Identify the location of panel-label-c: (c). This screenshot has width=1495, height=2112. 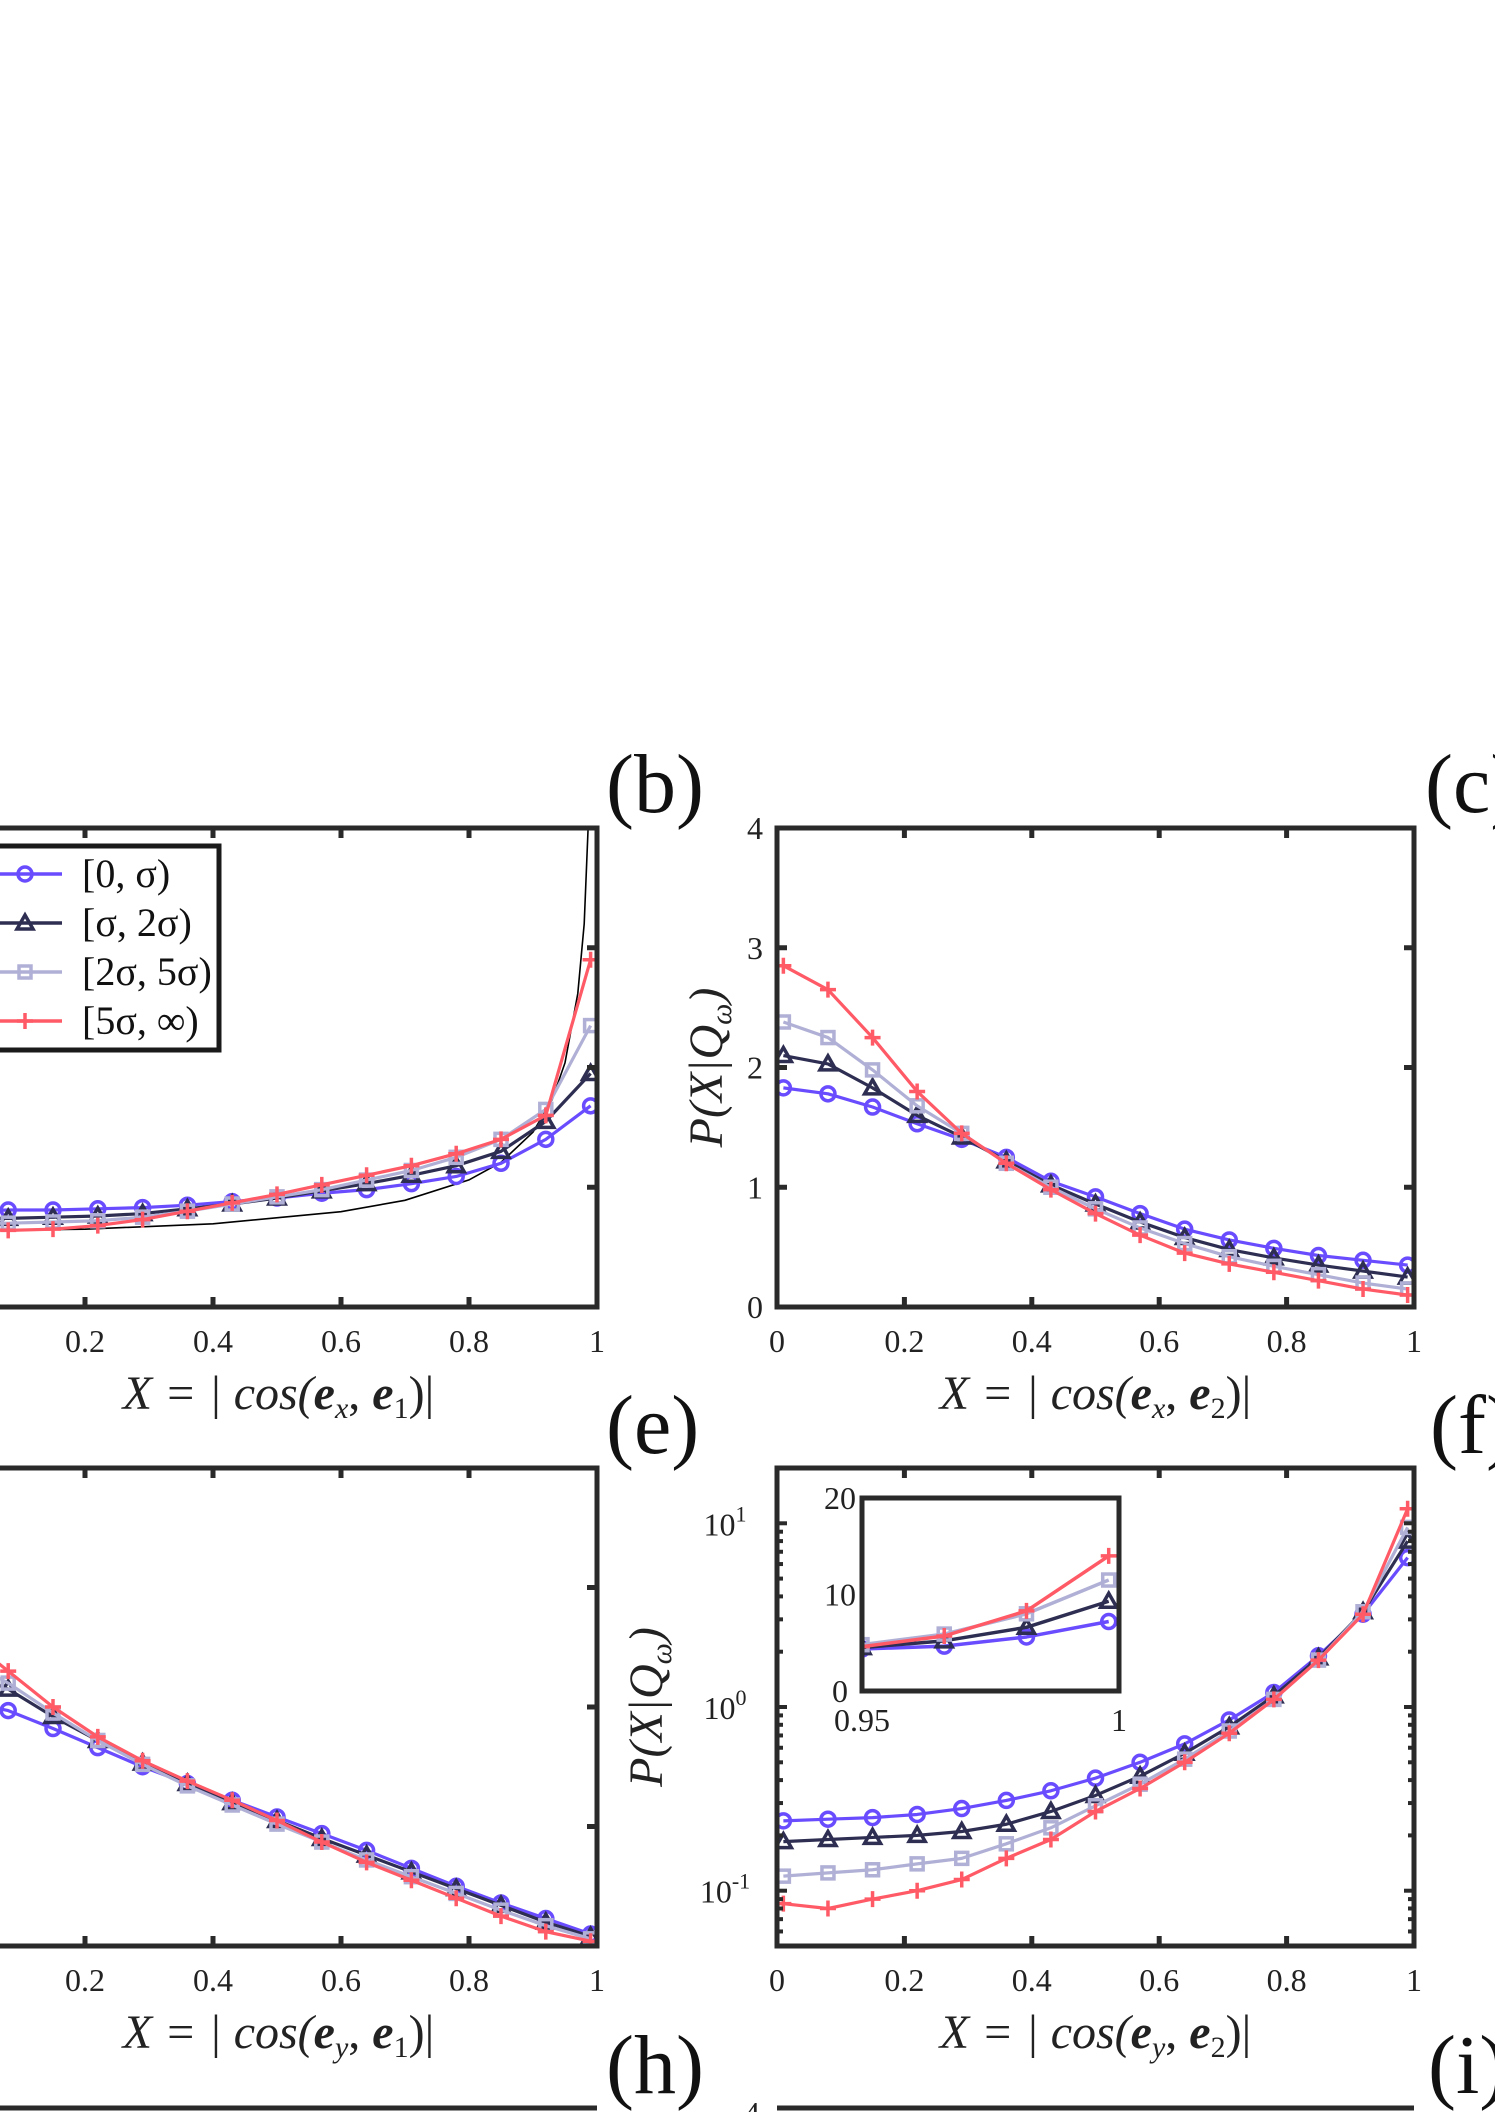
(1460, 784).